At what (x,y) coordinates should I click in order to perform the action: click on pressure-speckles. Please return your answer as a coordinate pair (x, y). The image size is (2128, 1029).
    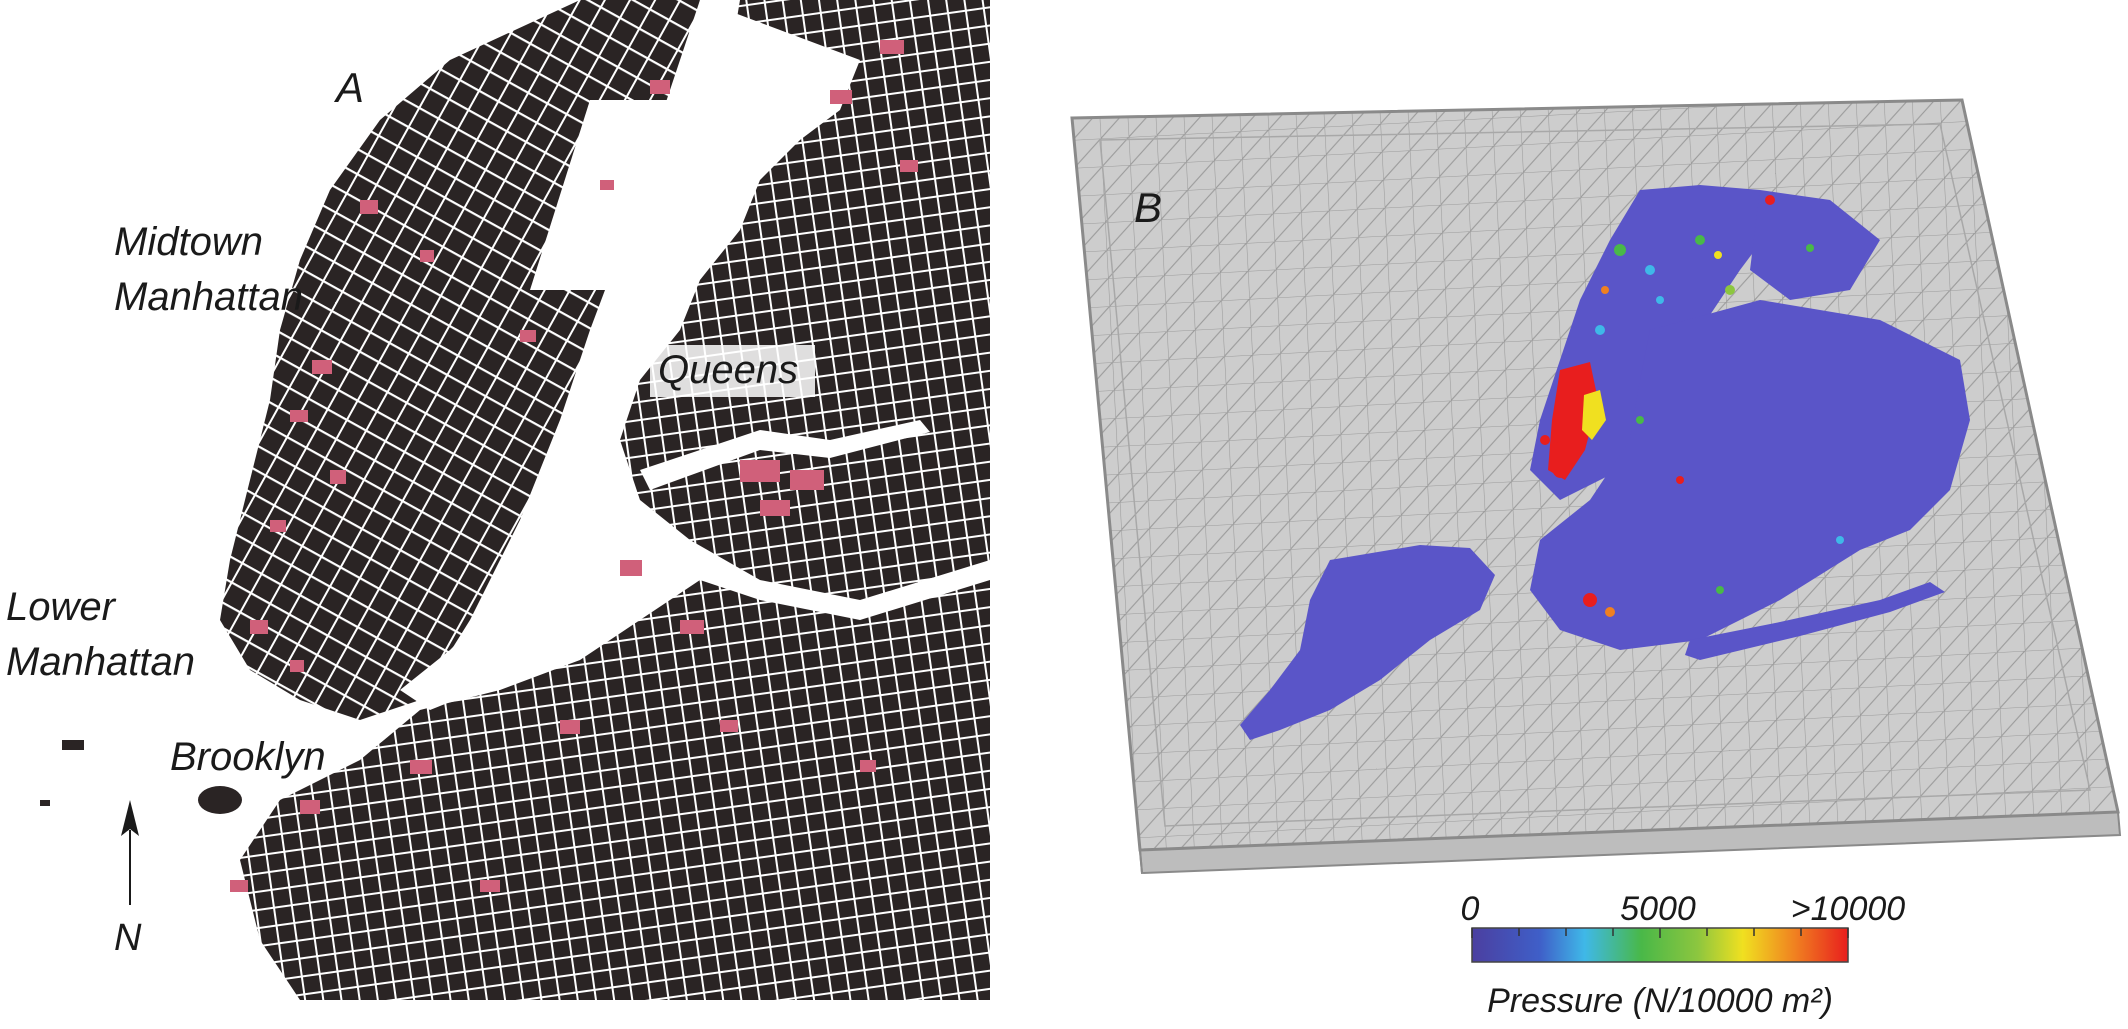
    Looking at the image, I should click on (1692, 406).